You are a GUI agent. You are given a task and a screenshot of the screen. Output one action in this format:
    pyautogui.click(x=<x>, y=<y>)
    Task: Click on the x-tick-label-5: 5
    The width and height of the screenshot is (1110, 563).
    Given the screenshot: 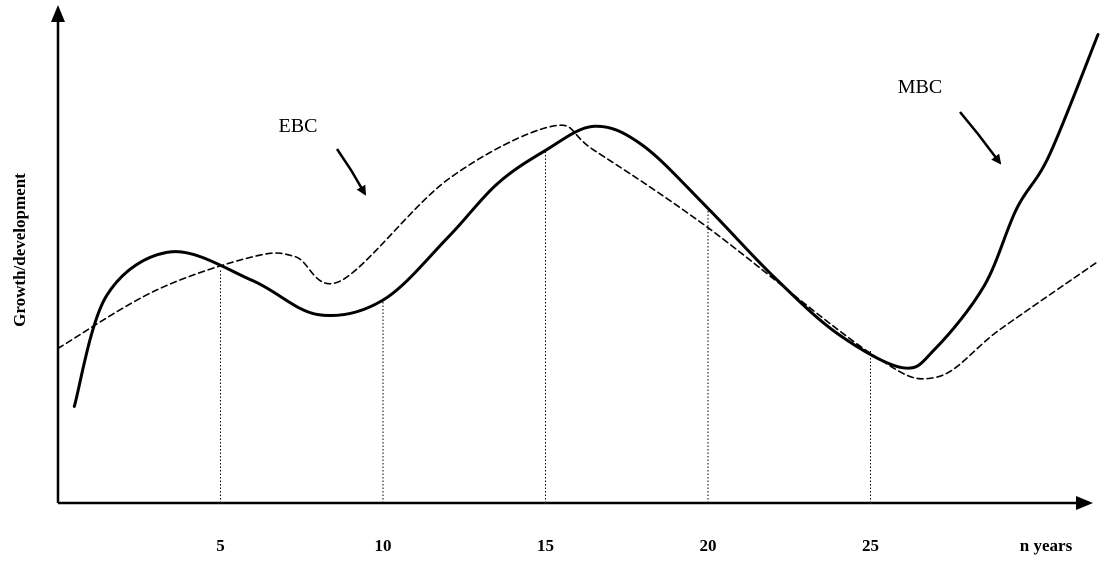 What is the action you would take?
    pyautogui.click(x=220, y=545)
    